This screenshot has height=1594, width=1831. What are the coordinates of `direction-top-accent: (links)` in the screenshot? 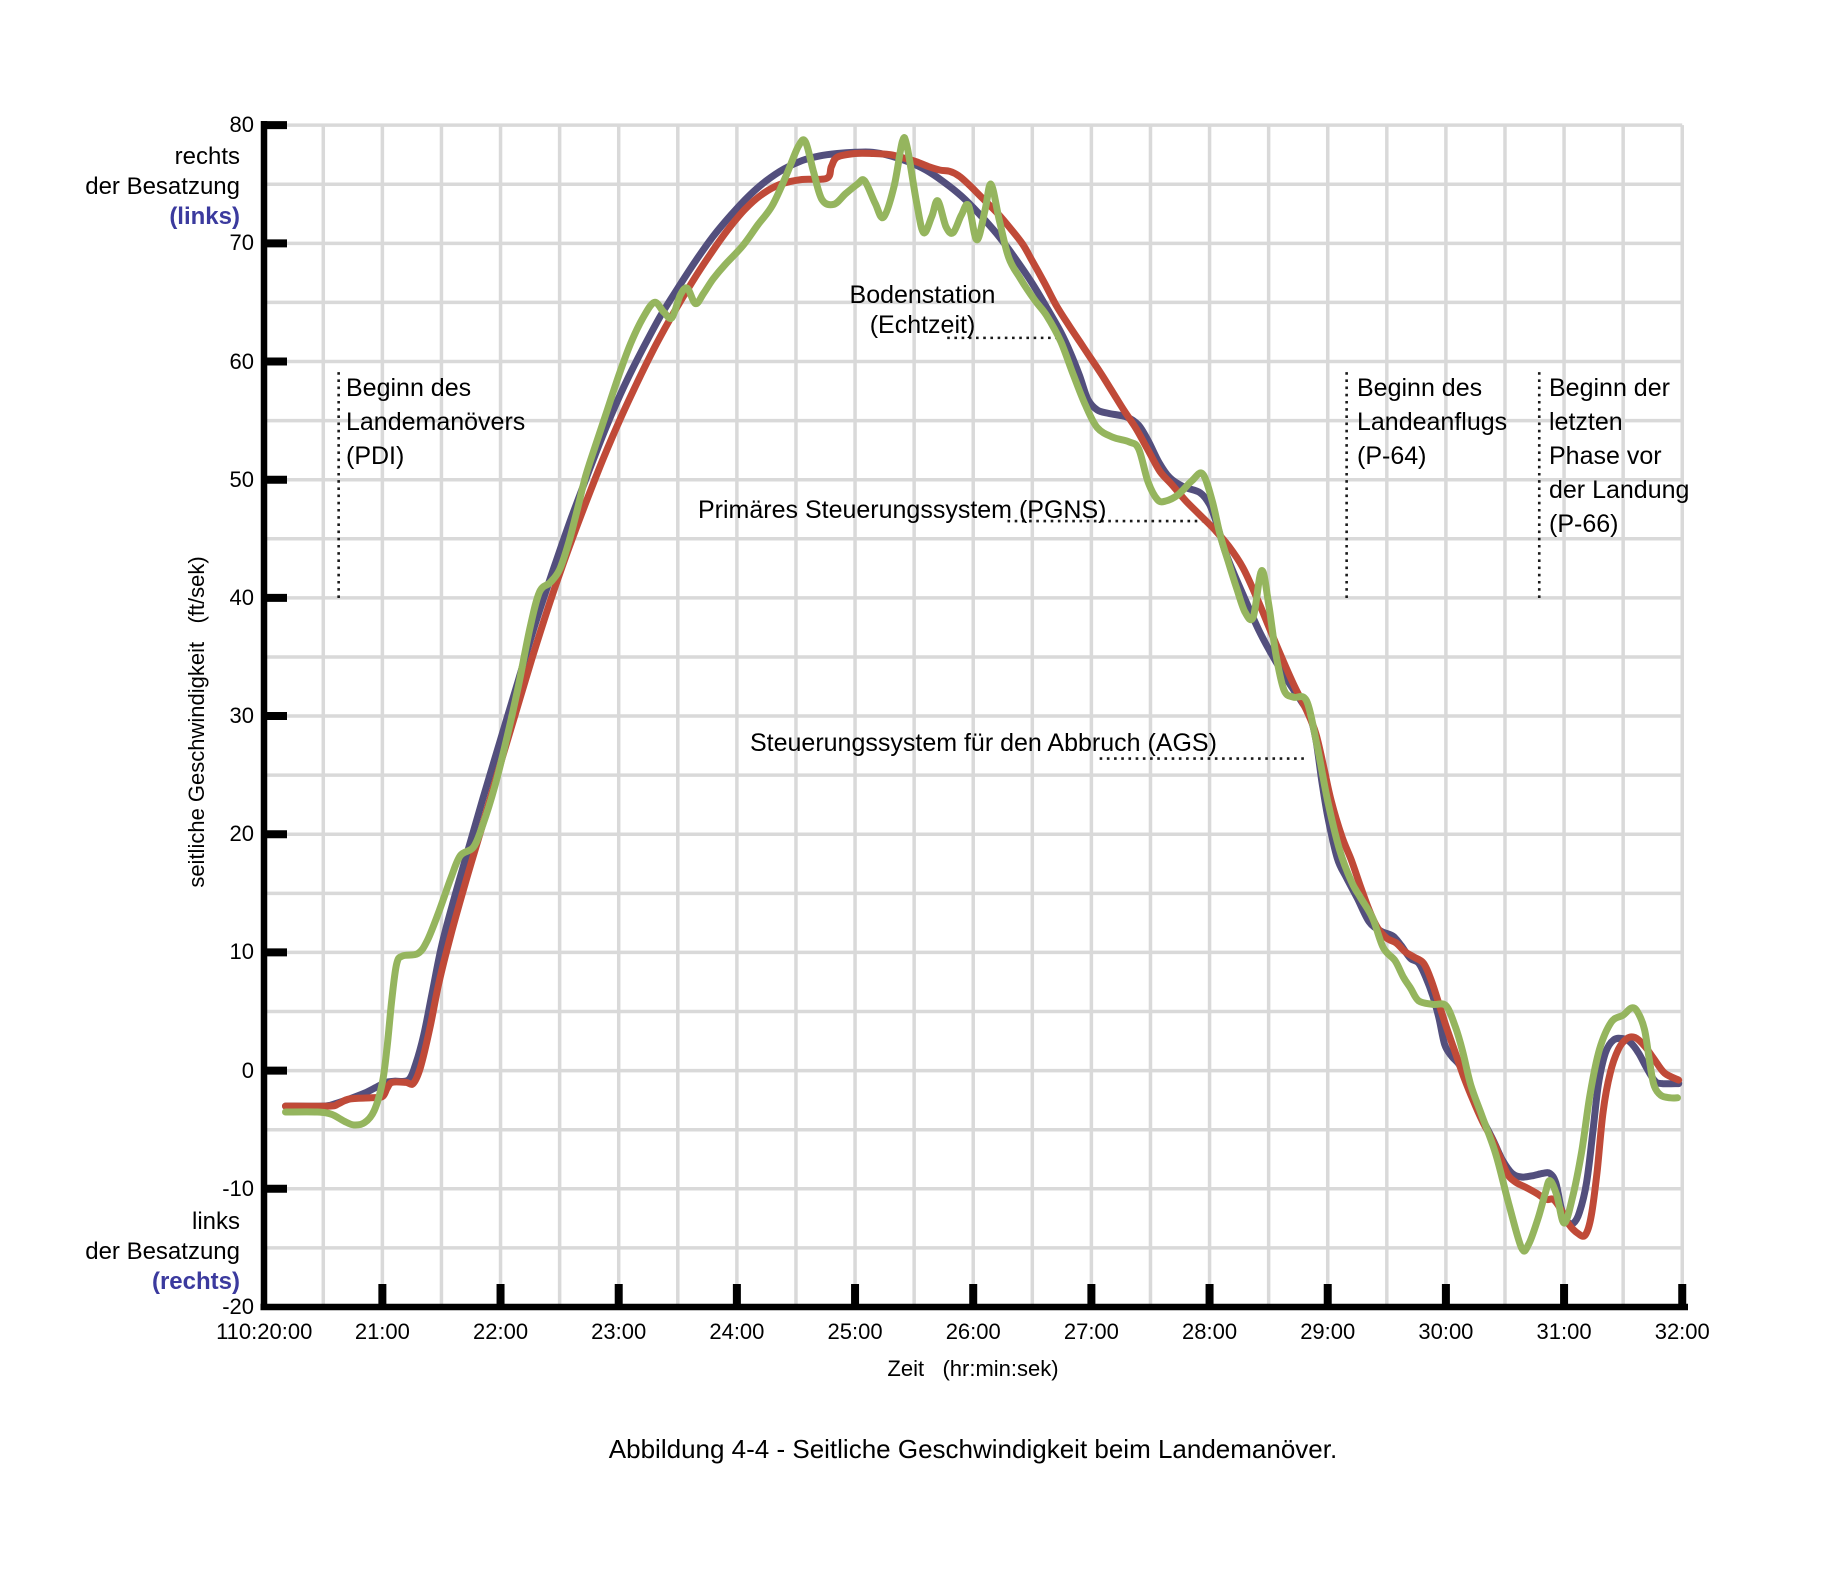 It's located at (204, 216).